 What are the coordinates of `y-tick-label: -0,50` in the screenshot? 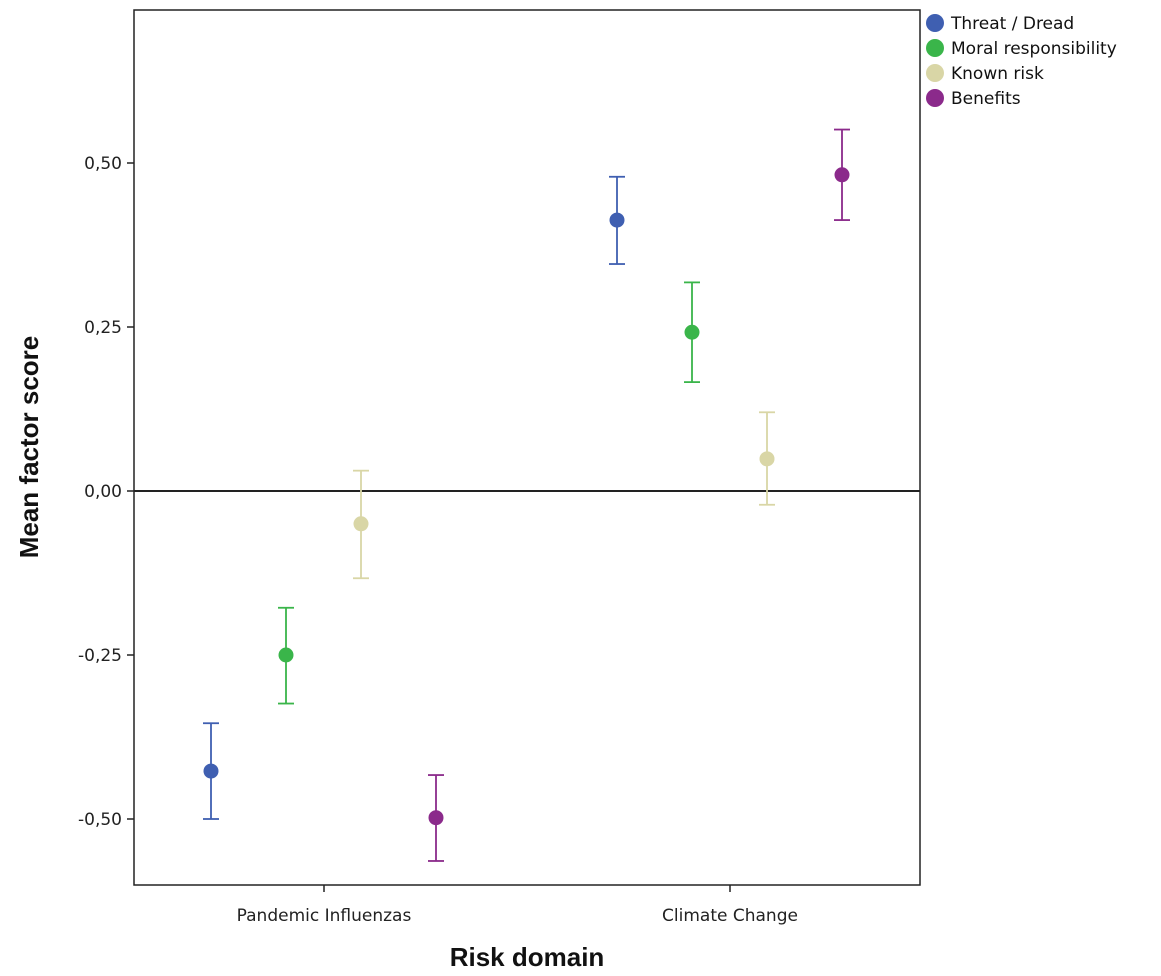 It's located at (100, 820).